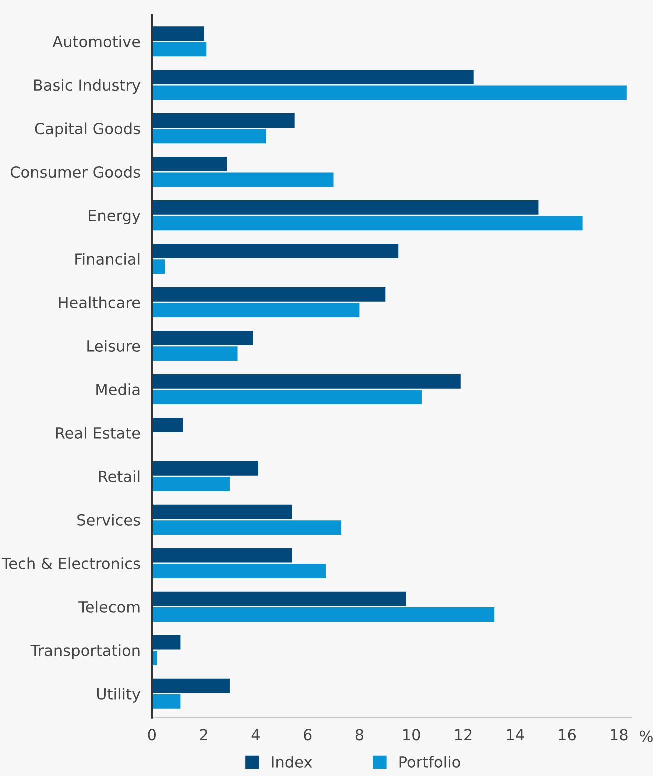 The height and width of the screenshot is (776, 653). Describe the element at coordinates (204, 735) in the screenshot. I see `x-tick-label: 2` at that location.